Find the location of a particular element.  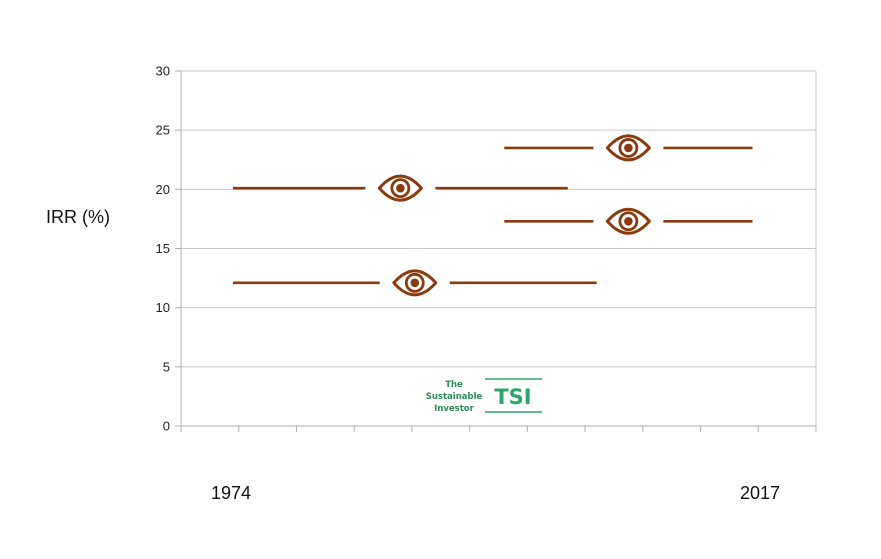

y-tick-label: 15 is located at coordinates (163, 248).